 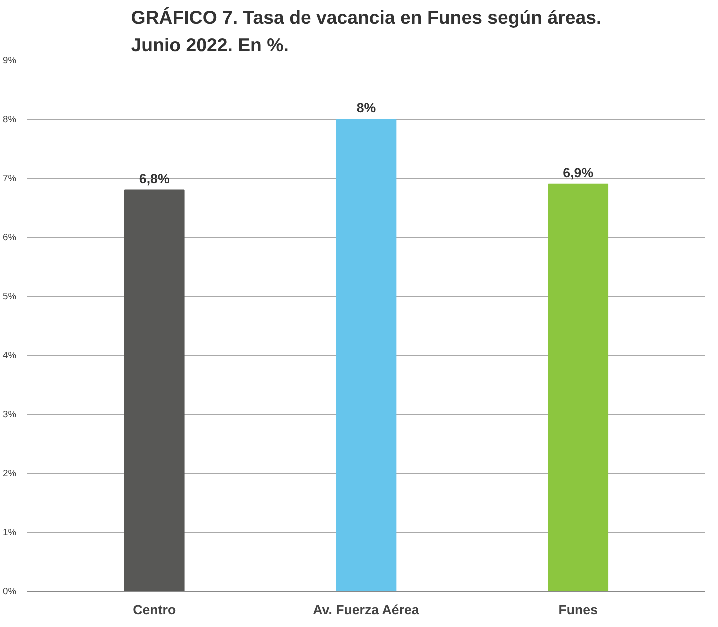 I want to click on data-label: 8%, so click(x=366, y=108).